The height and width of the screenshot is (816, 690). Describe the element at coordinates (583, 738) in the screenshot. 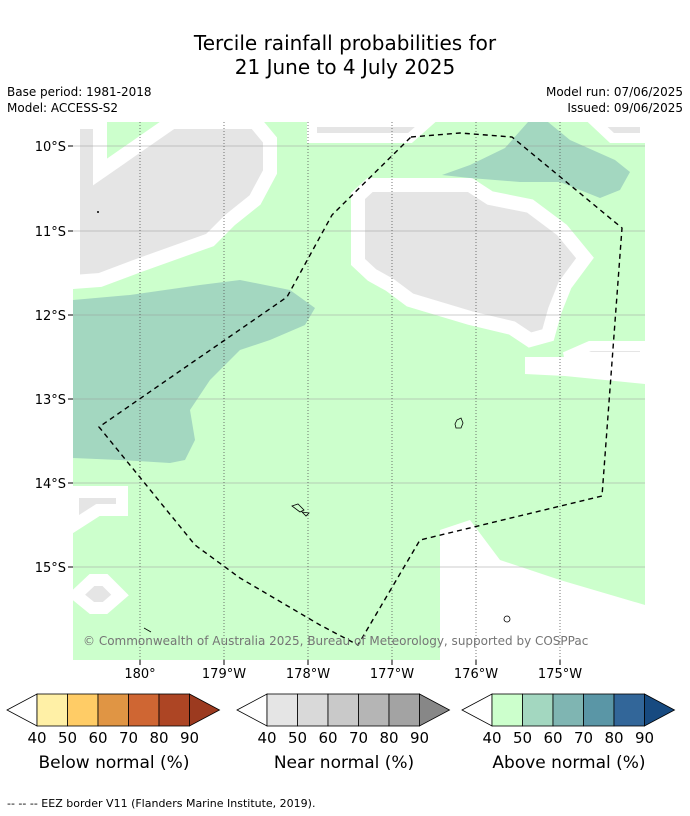

I see `above-colorbar-tick-label: 70` at that location.